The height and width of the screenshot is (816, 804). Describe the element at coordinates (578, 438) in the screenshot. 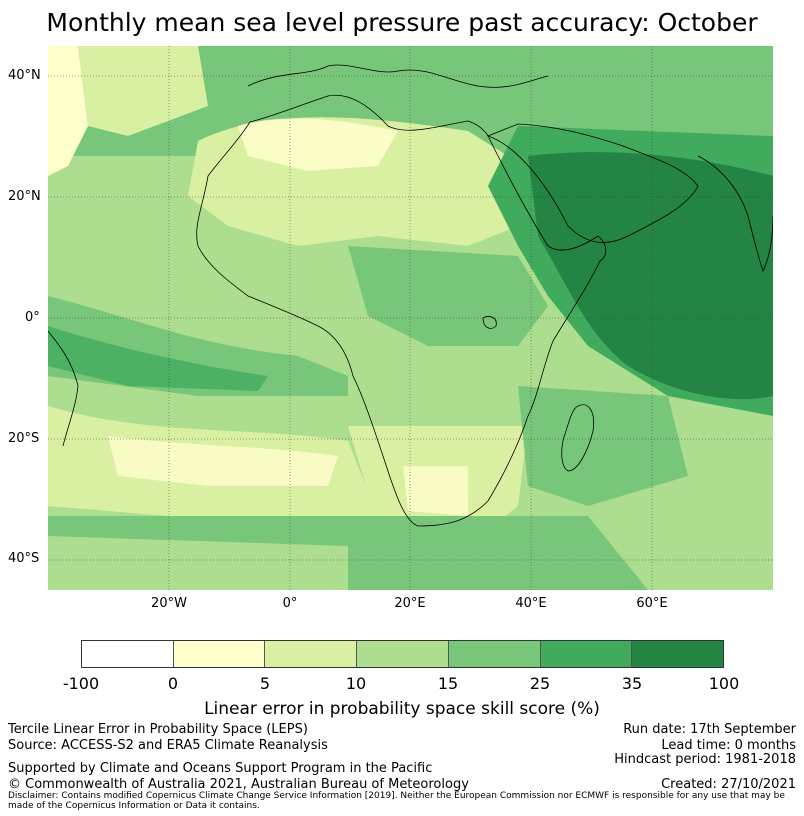

I see `madagascar-coast` at that location.